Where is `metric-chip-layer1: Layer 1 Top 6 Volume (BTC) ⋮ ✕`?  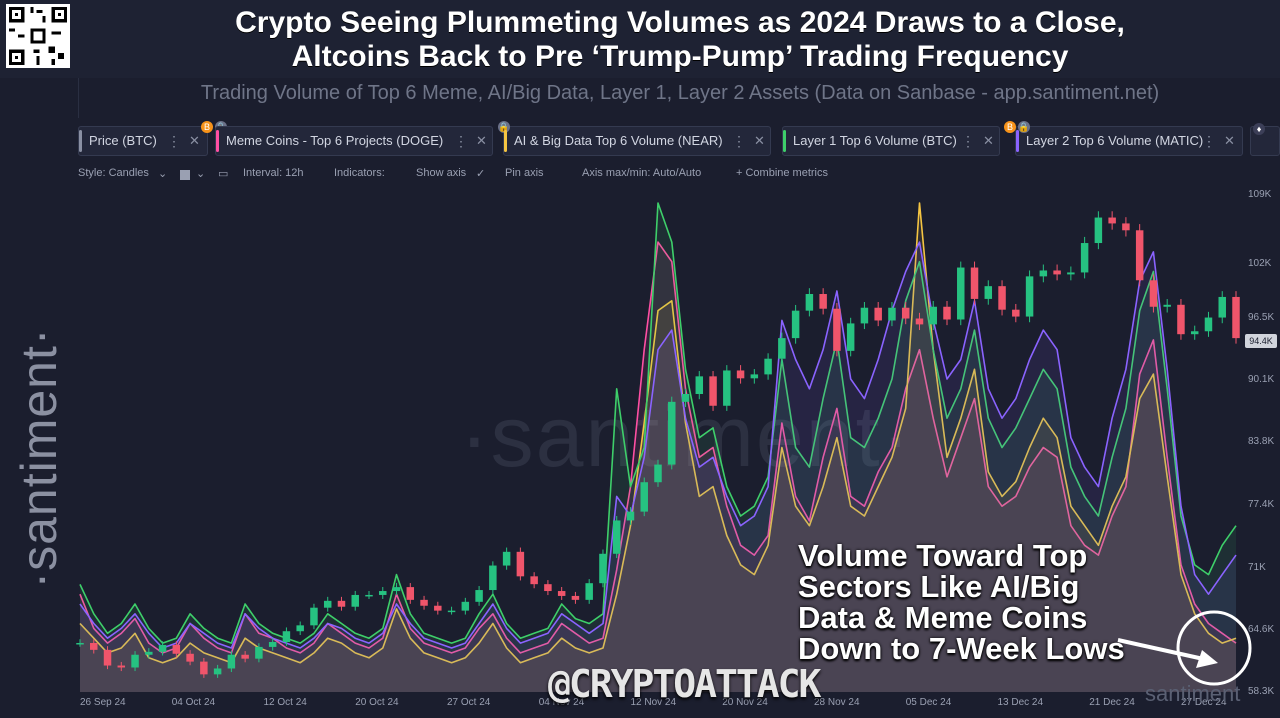
metric-chip-layer1: Layer 1 Top 6 Volume (BTC) ⋮ ✕ is located at coordinates (891, 141).